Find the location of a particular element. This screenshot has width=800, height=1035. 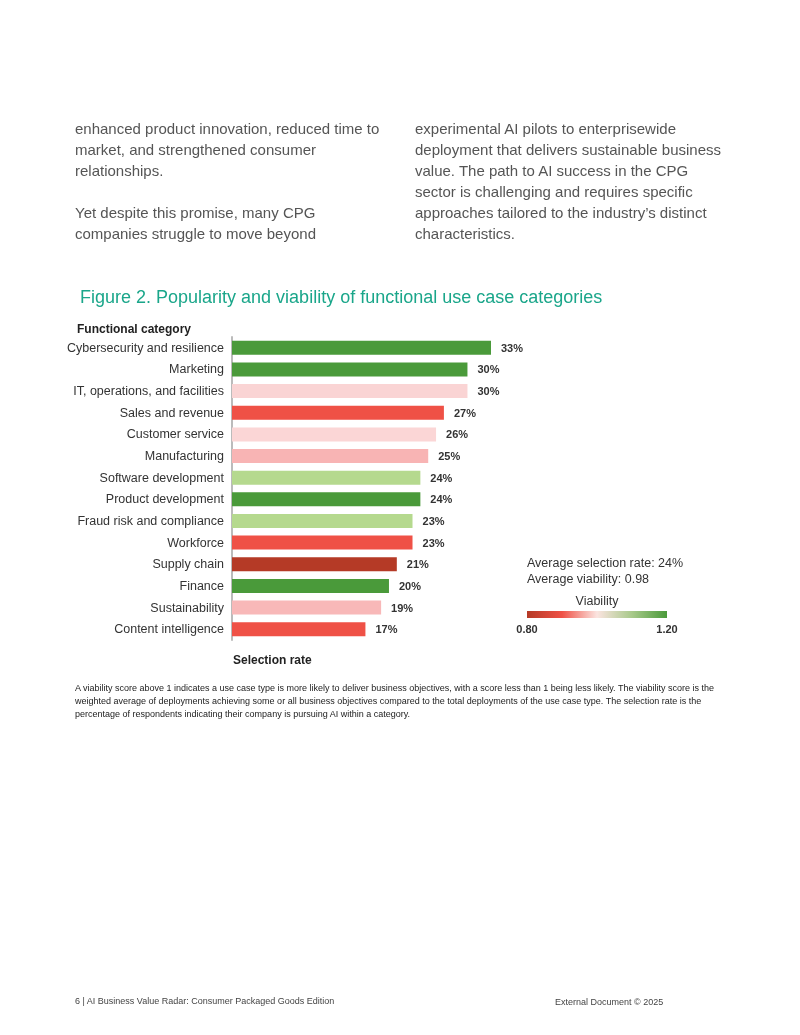

data-label: 33% is located at coordinates (512, 347).